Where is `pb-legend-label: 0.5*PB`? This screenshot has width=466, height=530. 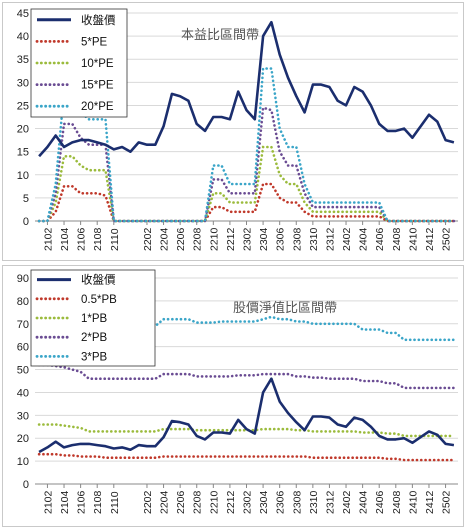
pb-legend-label: 0.5*PB is located at coordinates (99, 300).